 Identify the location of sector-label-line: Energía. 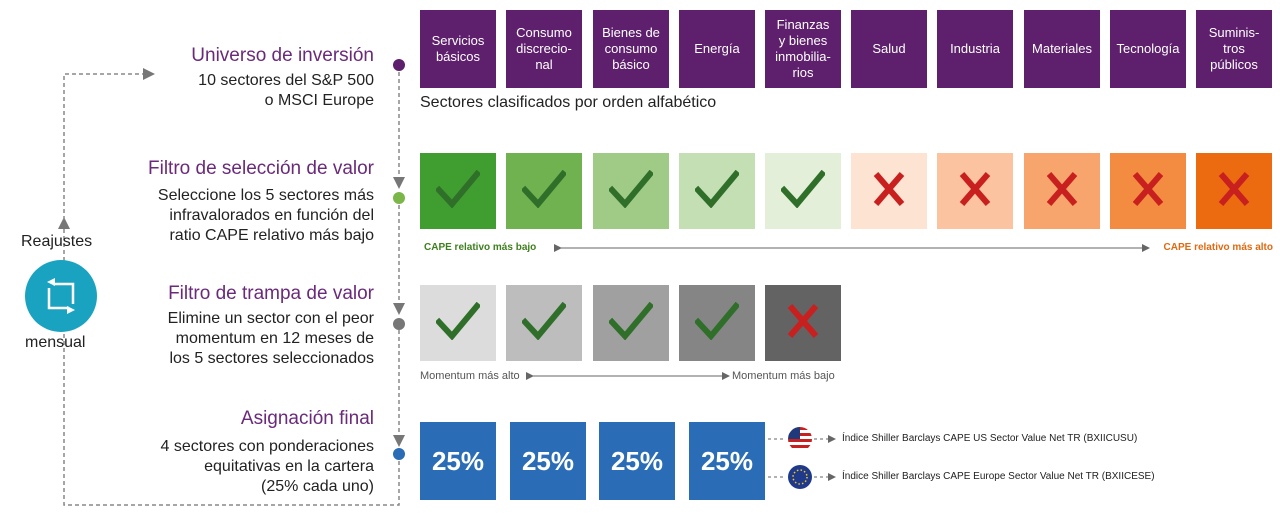
(717, 48).